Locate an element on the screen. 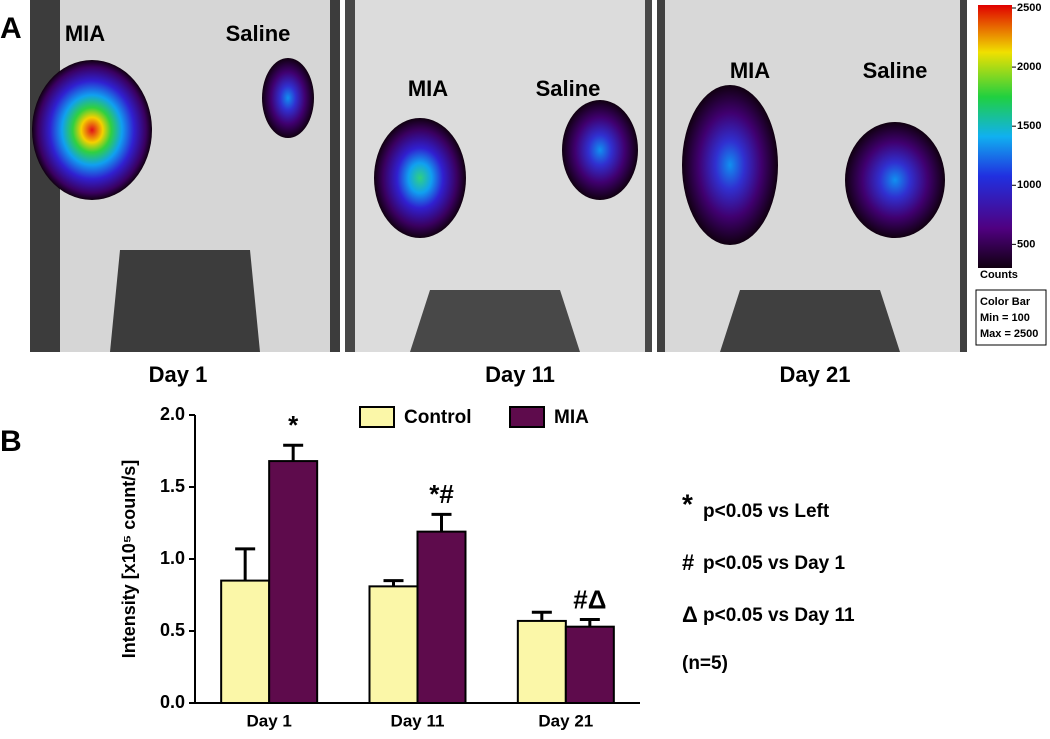 The height and width of the screenshot is (739, 1050). note-text: p<0.05 vs Day 11 is located at coordinates (779, 615).